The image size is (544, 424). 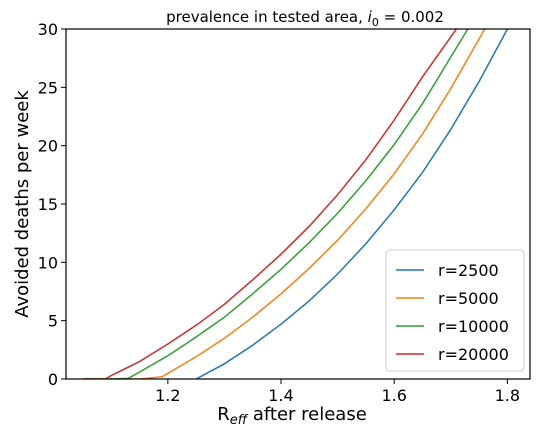 I want to click on y-tick-label: 20, so click(x=48, y=146).